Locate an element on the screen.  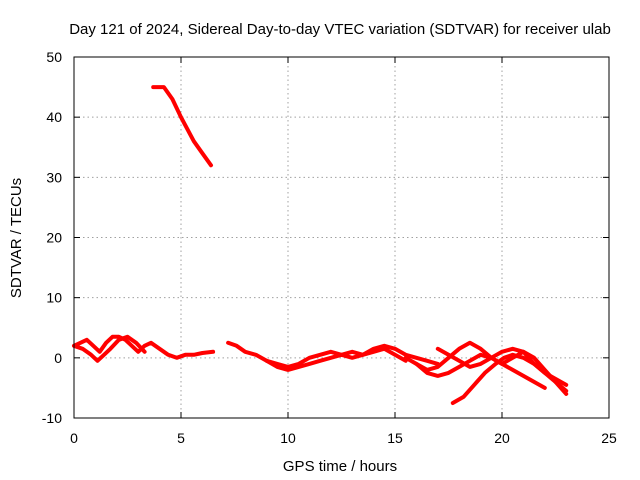
x-tick-label: 25 is located at coordinates (609, 438).